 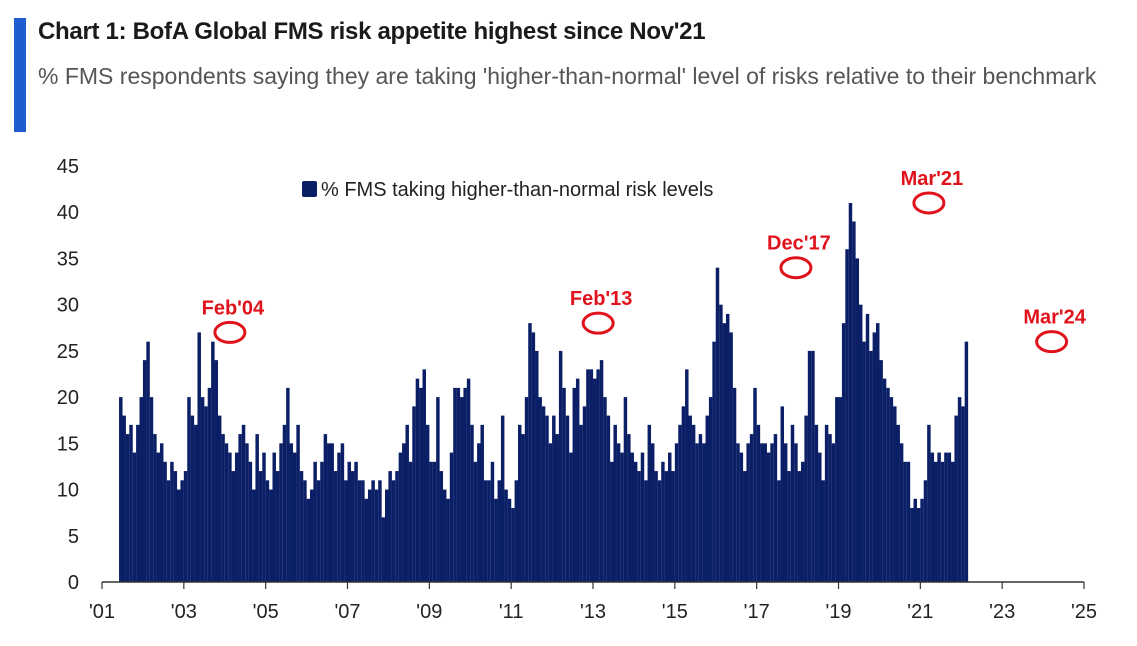 What do you see at coordinates (757, 612) in the screenshot?
I see `x-tick-label: '17` at bounding box center [757, 612].